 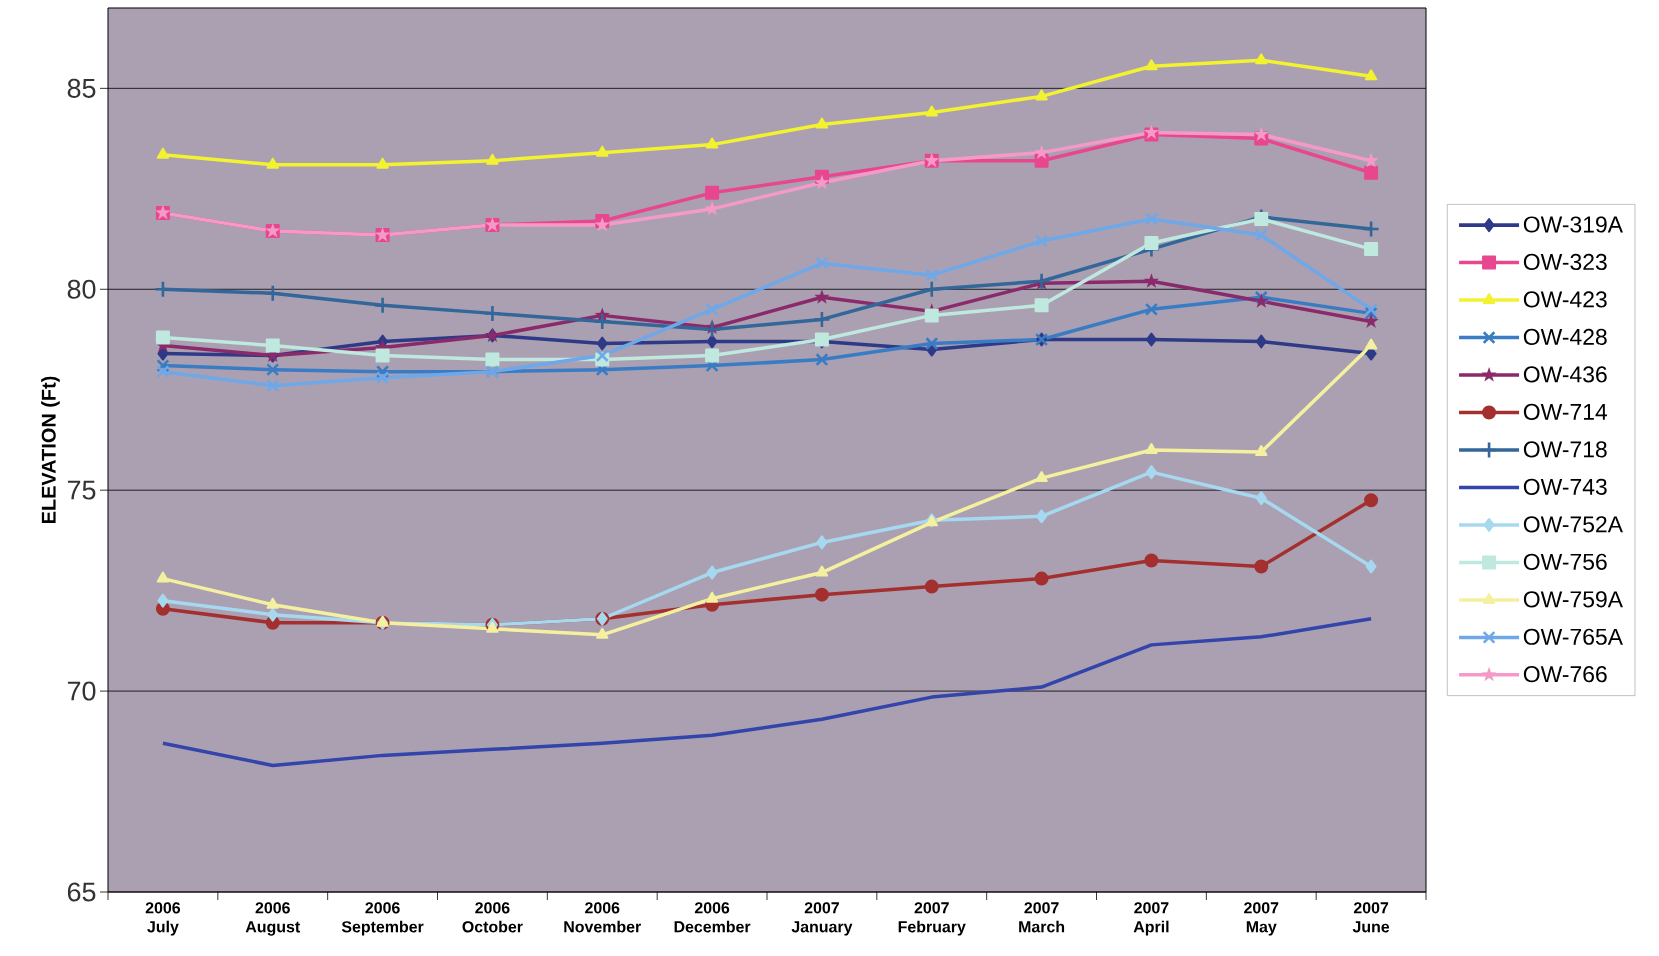 I want to click on x-tick-label: 2007 January, so click(x=822, y=919).